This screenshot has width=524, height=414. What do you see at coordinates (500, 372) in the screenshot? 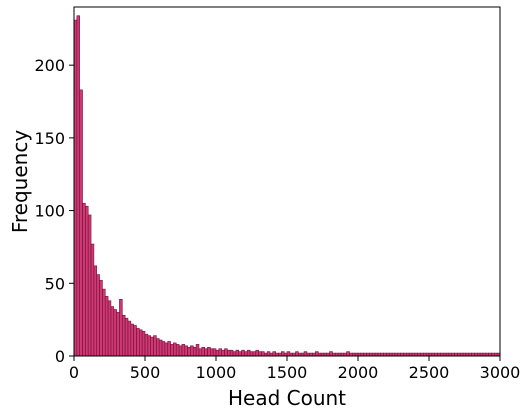
I see `x-tick-label: 3000` at bounding box center [500, 372].